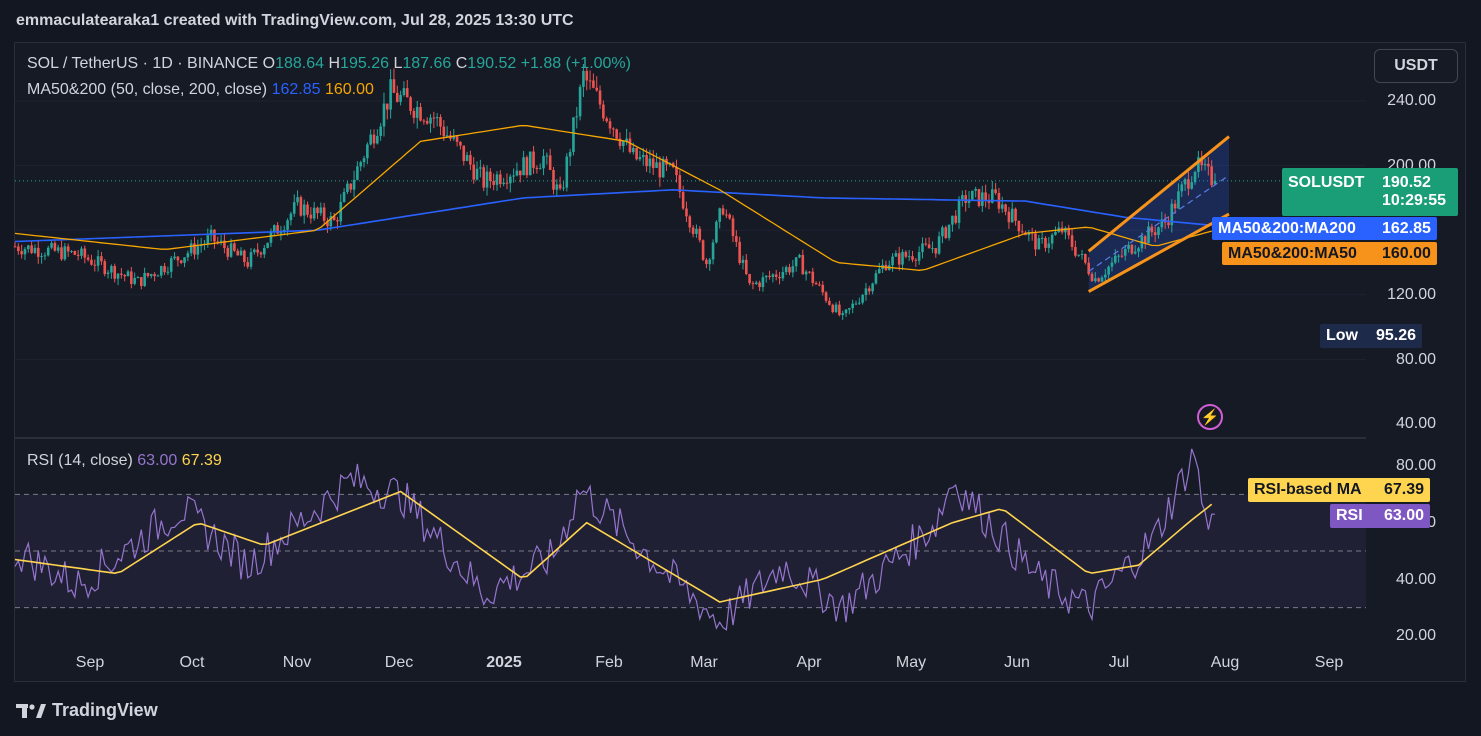 Image resolution: width=1481 pixels, height=736 pixels. Describe the element at coordinates (143, 63) in the screenshot. I see `symbol-name: SOL / TetherUS · 1D · BINANCE` at that location.